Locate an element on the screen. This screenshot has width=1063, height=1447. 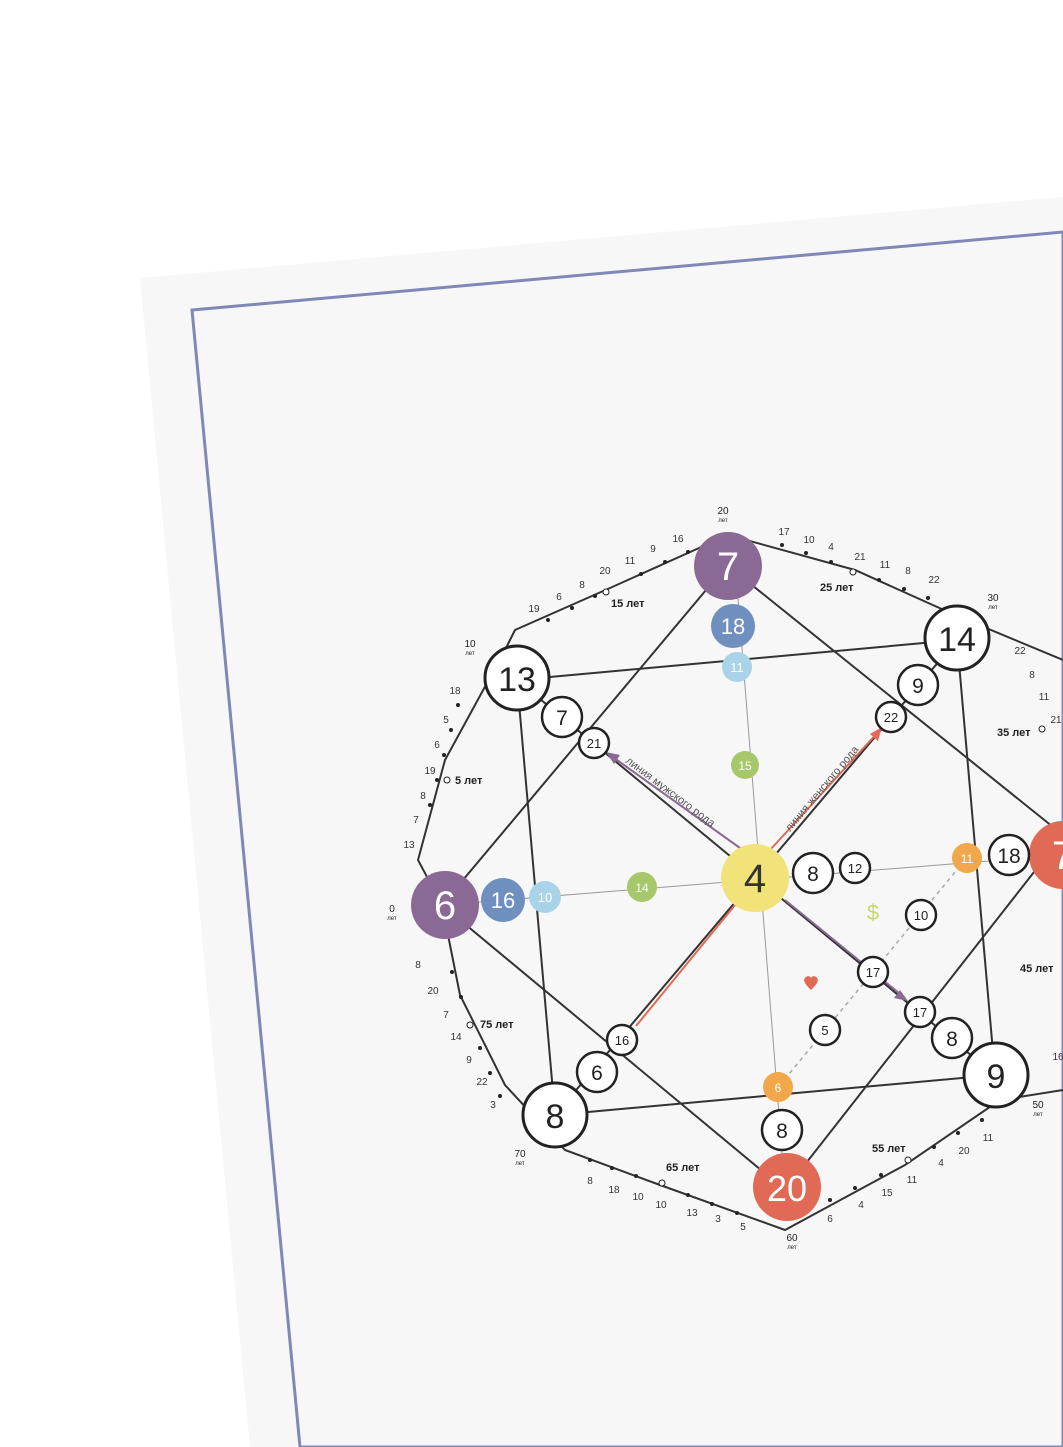
node-tr-2: 22 is located at coordinates (891, 717).